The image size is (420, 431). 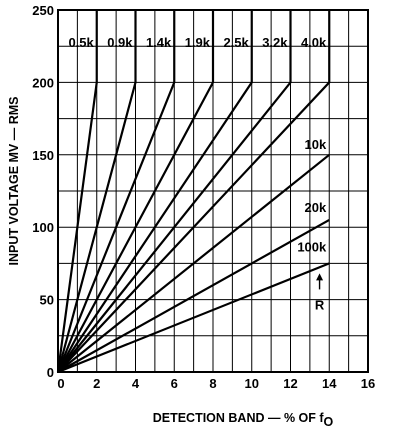 I want to click on curve-label-20k: 20k, so click(x=316, y=207).